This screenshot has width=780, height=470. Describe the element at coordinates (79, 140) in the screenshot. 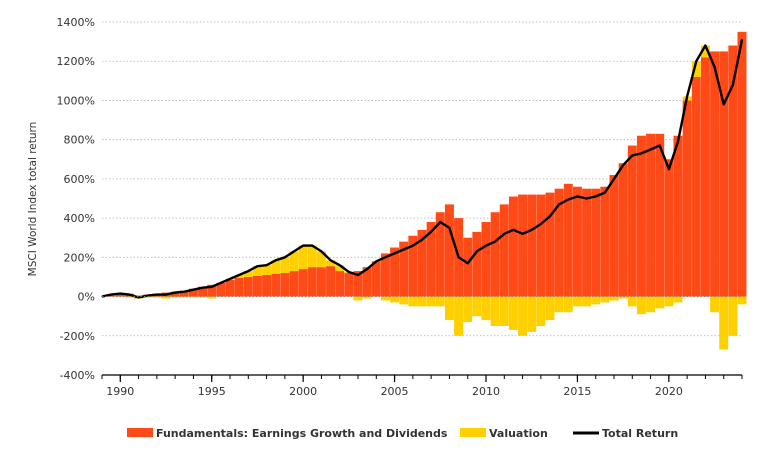

I see `y-tick-label: 800%` at that location.